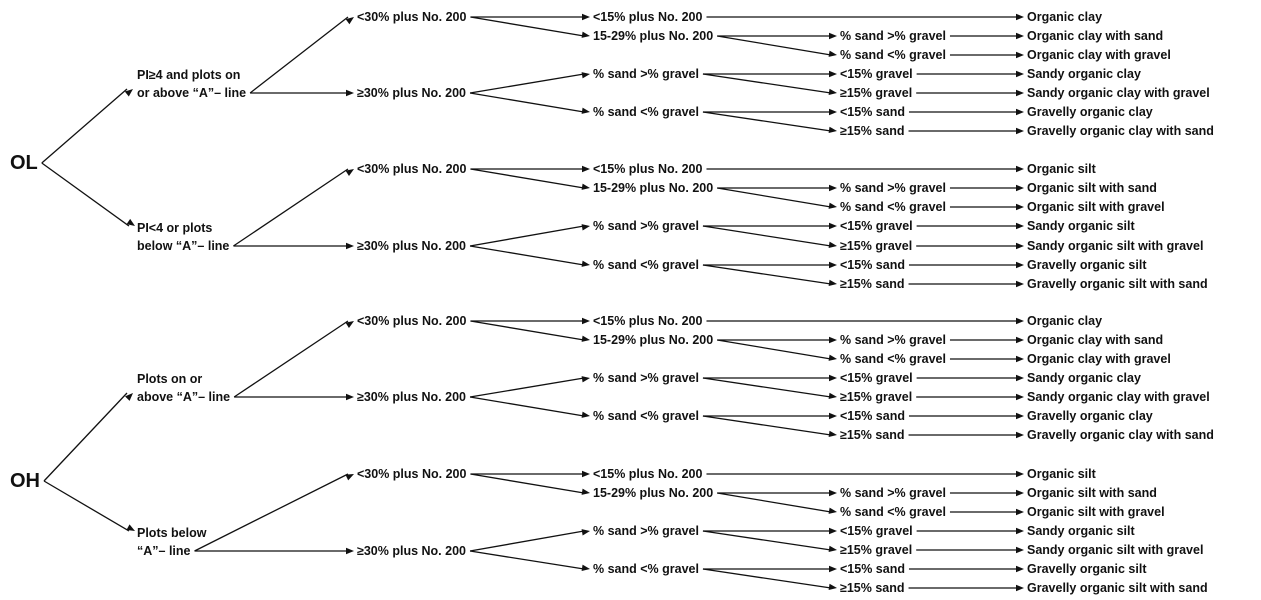 The image size is (1261, 600). I want to click on node-b5: <30% plus No. 200, so click(411, 321).